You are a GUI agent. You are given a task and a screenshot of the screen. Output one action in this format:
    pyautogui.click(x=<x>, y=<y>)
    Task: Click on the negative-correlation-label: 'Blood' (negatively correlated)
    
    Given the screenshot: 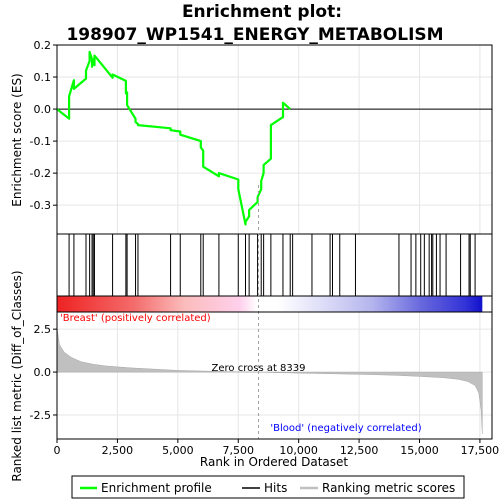 What is the action you would take?
    pyautogui.click(x=345, y=428)
    